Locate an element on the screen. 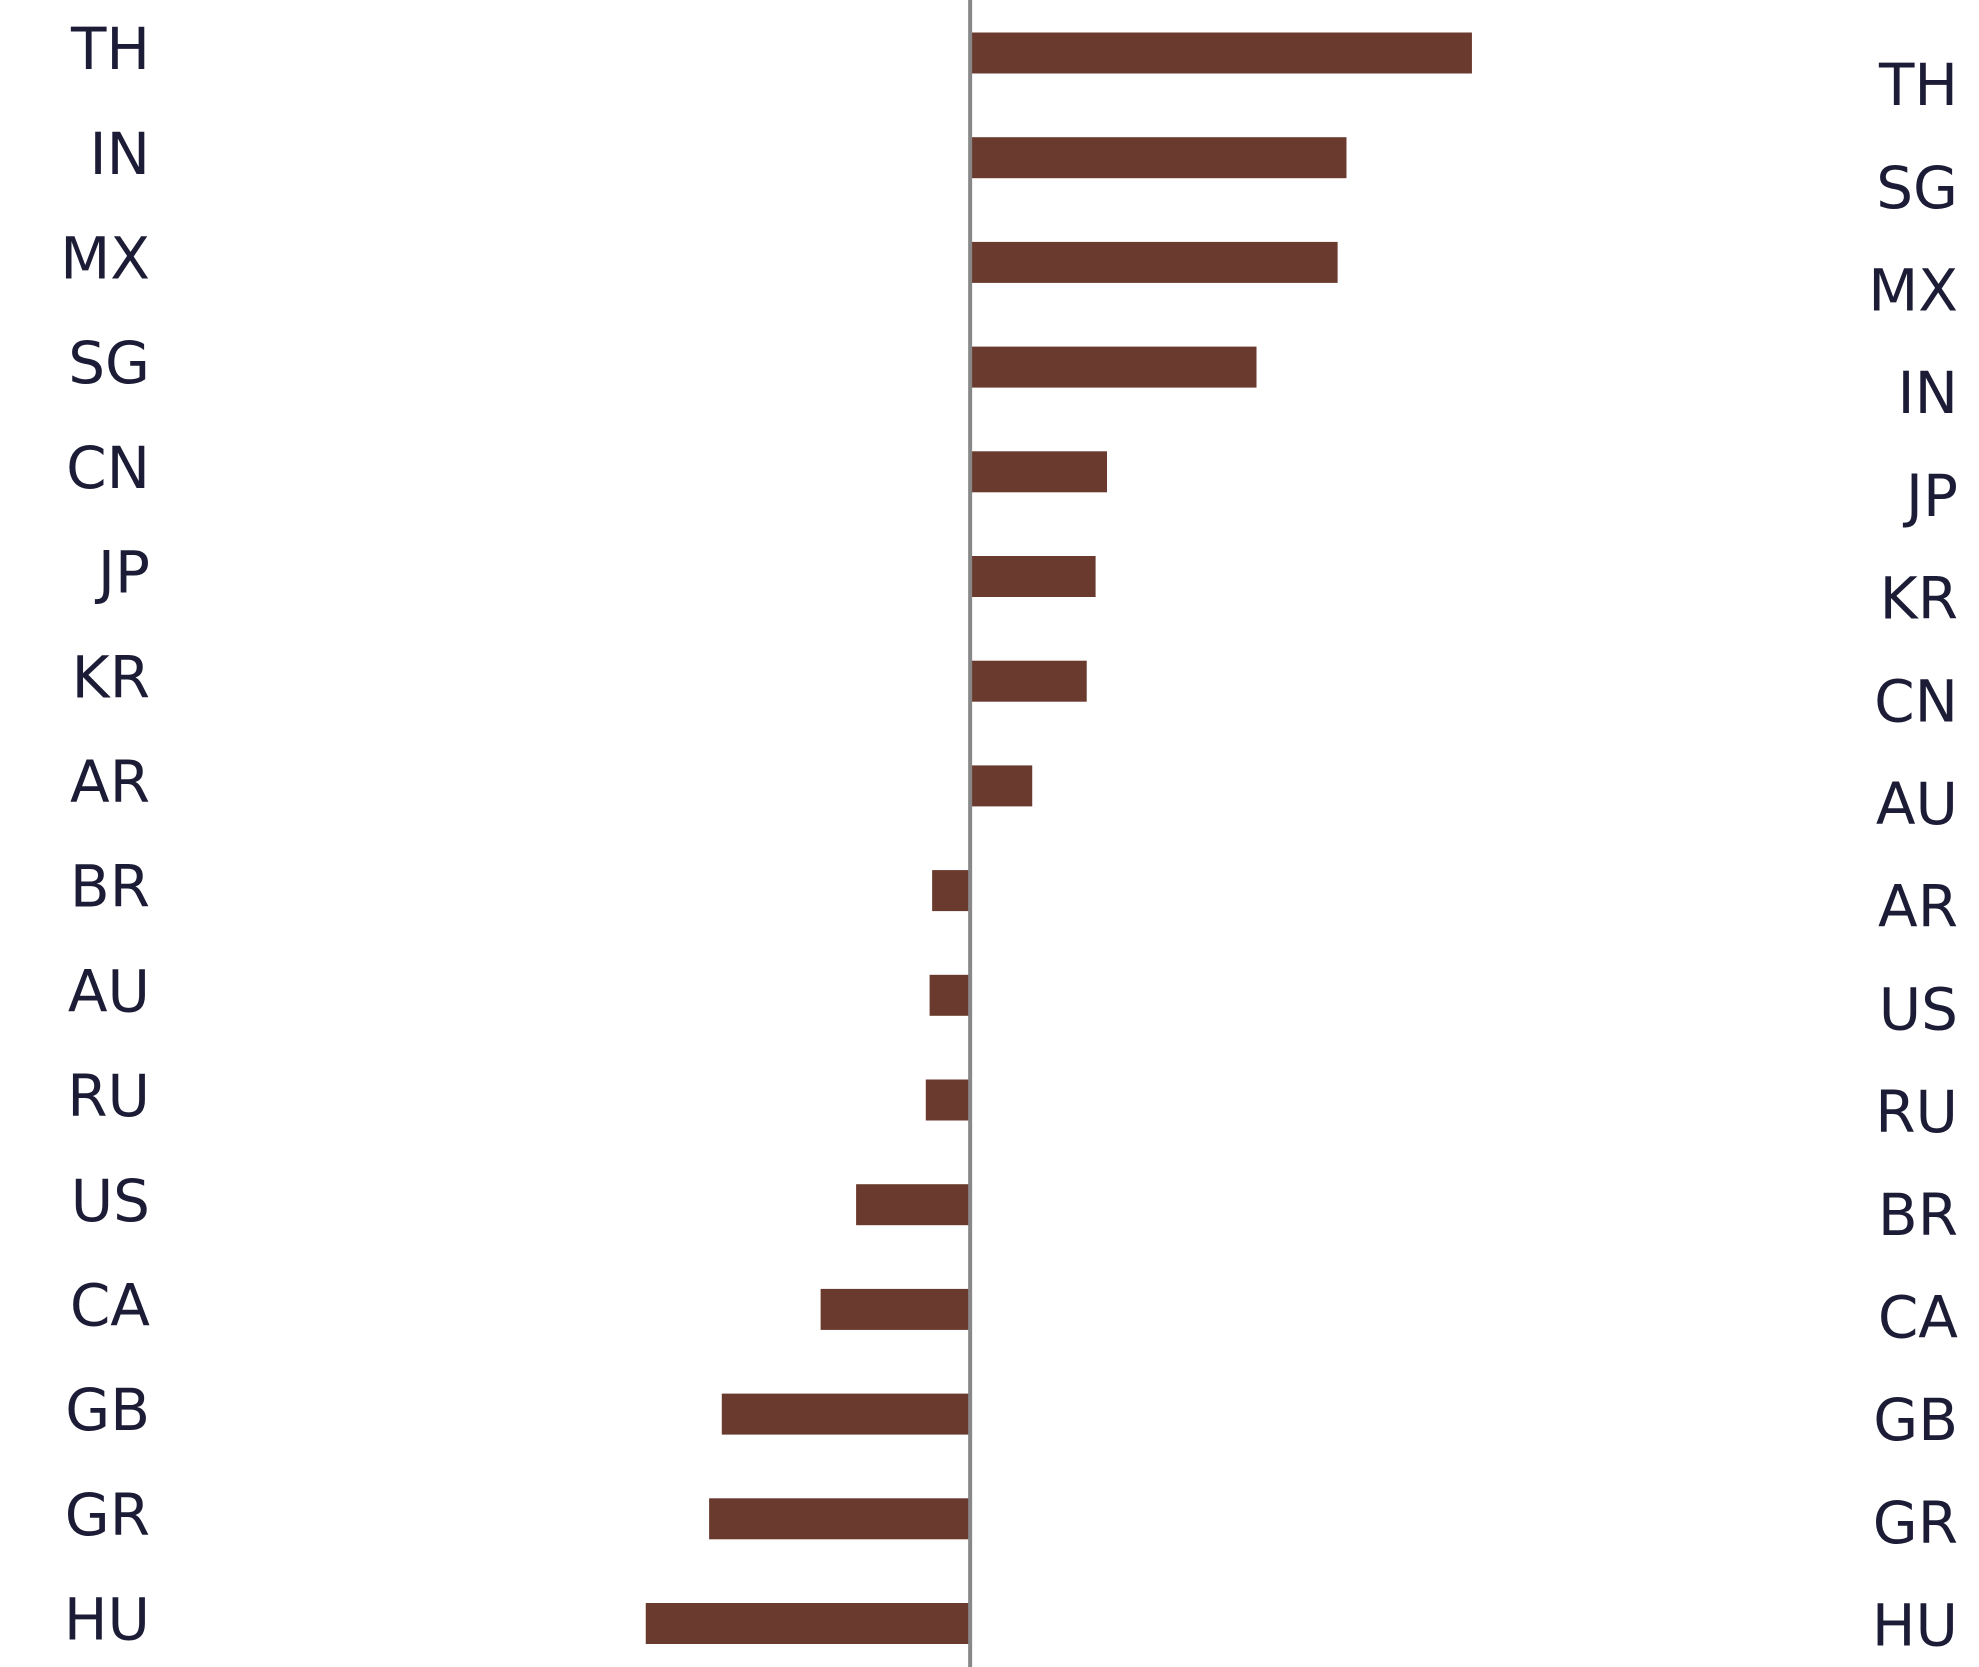  rank-label: KR is located at coordinates (1919, 599).